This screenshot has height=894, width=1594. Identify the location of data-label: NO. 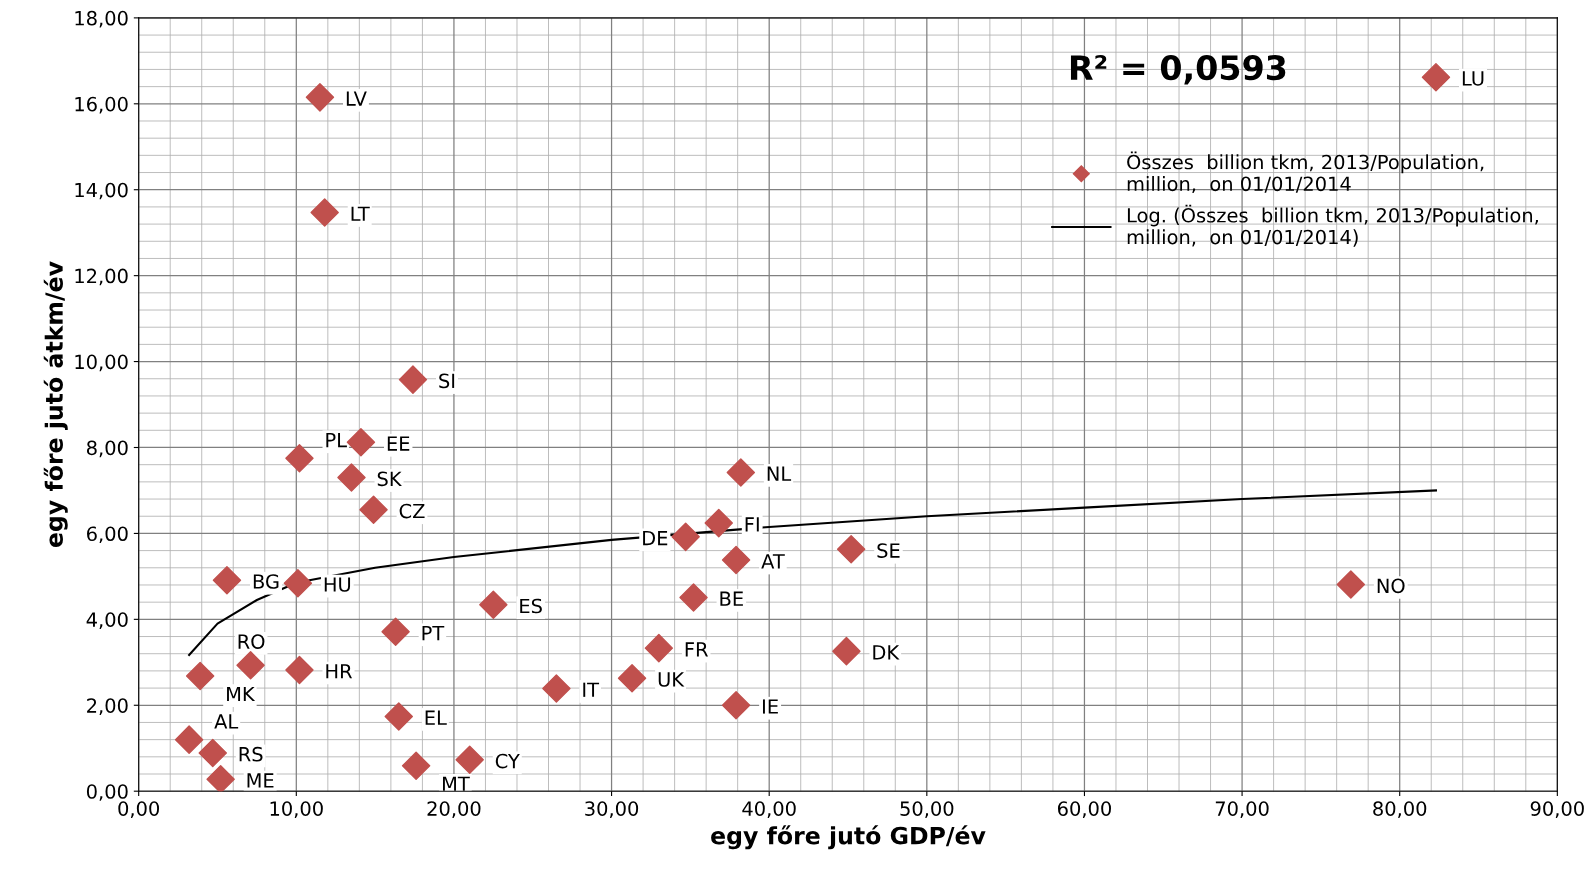
(1391, 586).